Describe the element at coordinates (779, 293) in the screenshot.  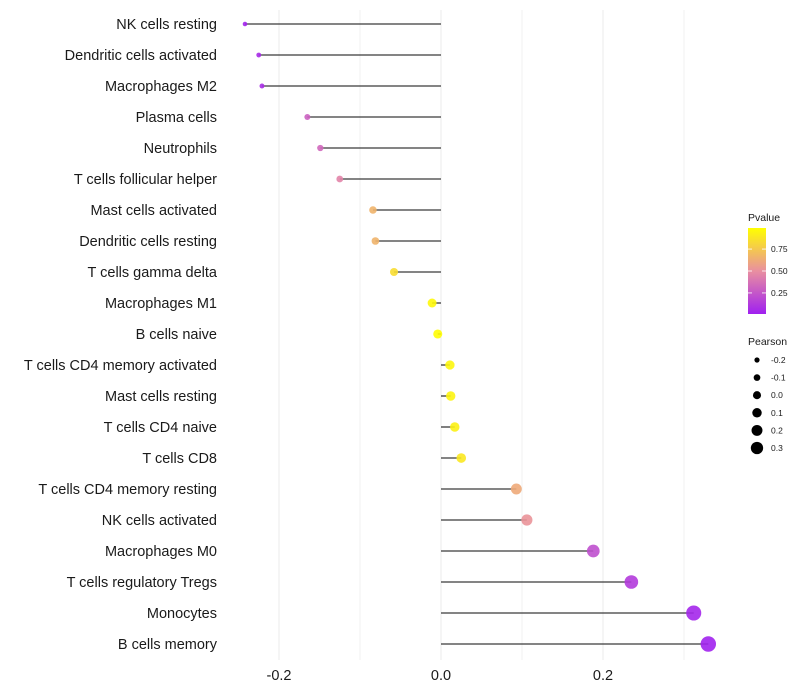
I see `colorbar-tick-label: 0.25` at that location.